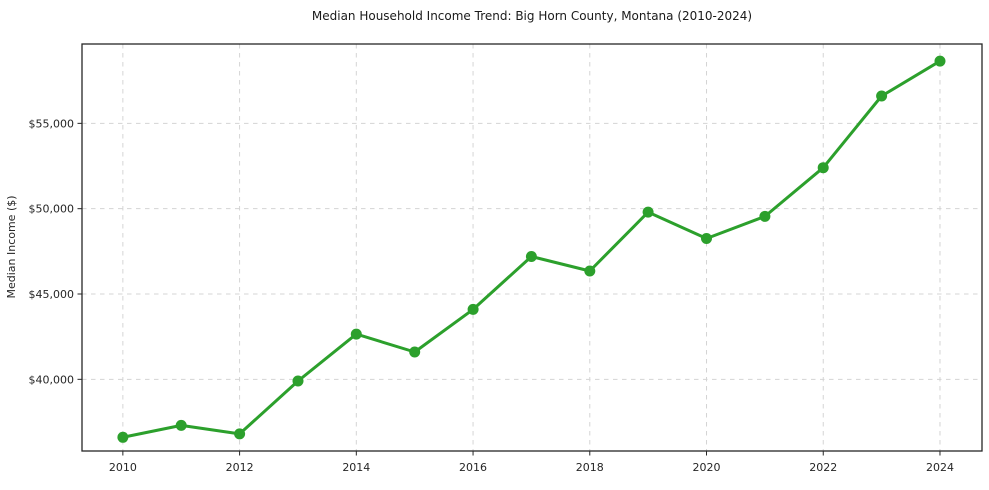  Describe the element at coordinates (590, 467) in the screenshot. I see `x-tick-label: 2018` at that location.